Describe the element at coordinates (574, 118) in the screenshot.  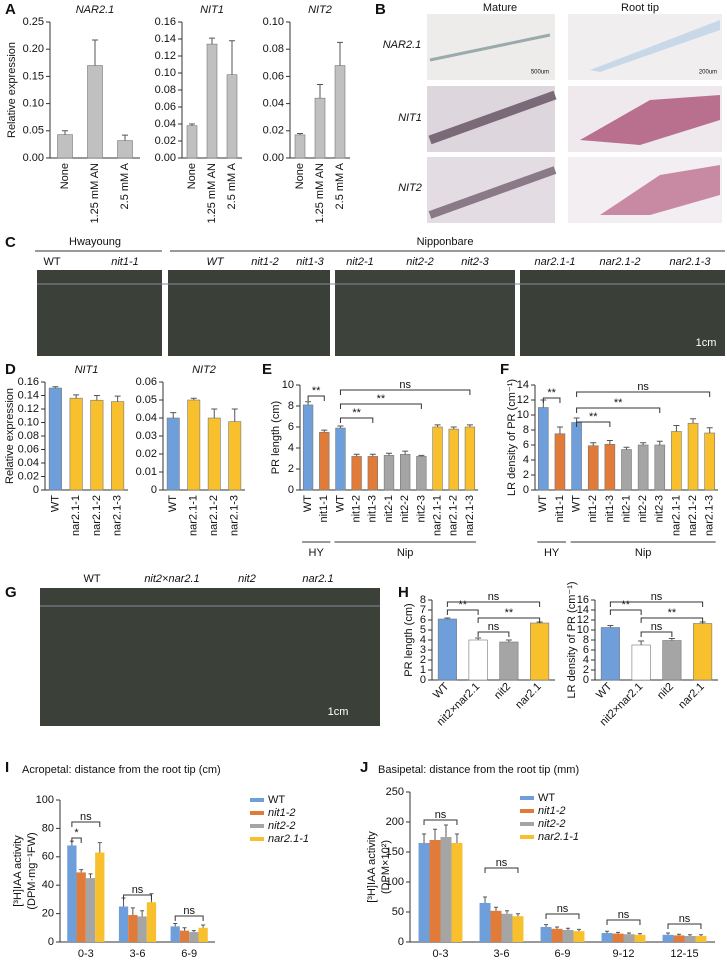
I see `photo-grid` at that location.